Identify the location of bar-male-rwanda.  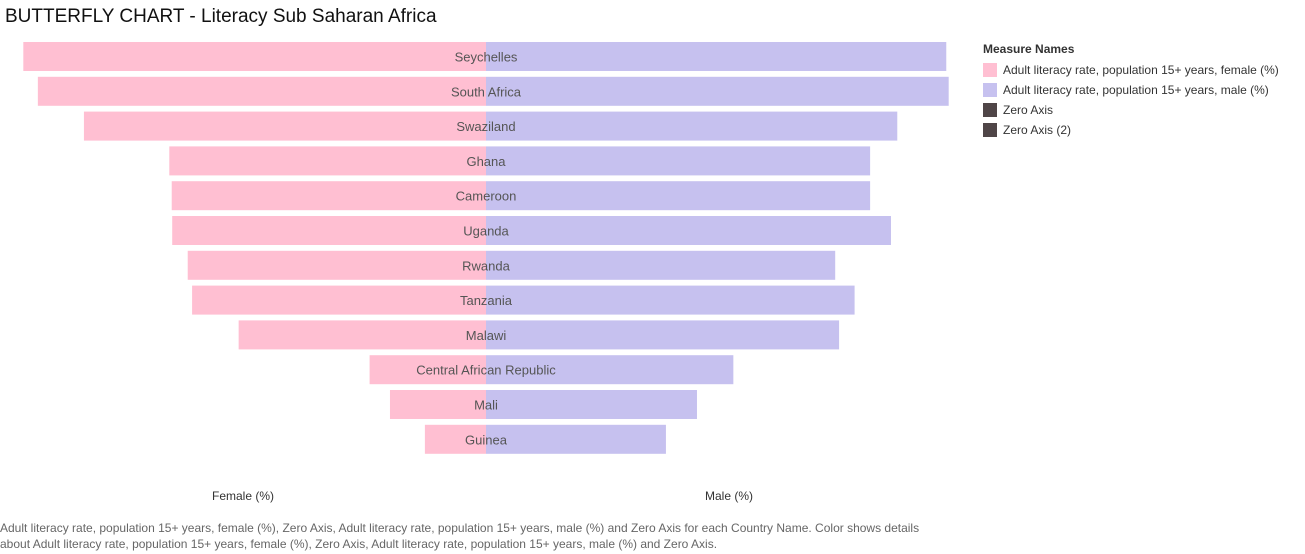
(661, 265).